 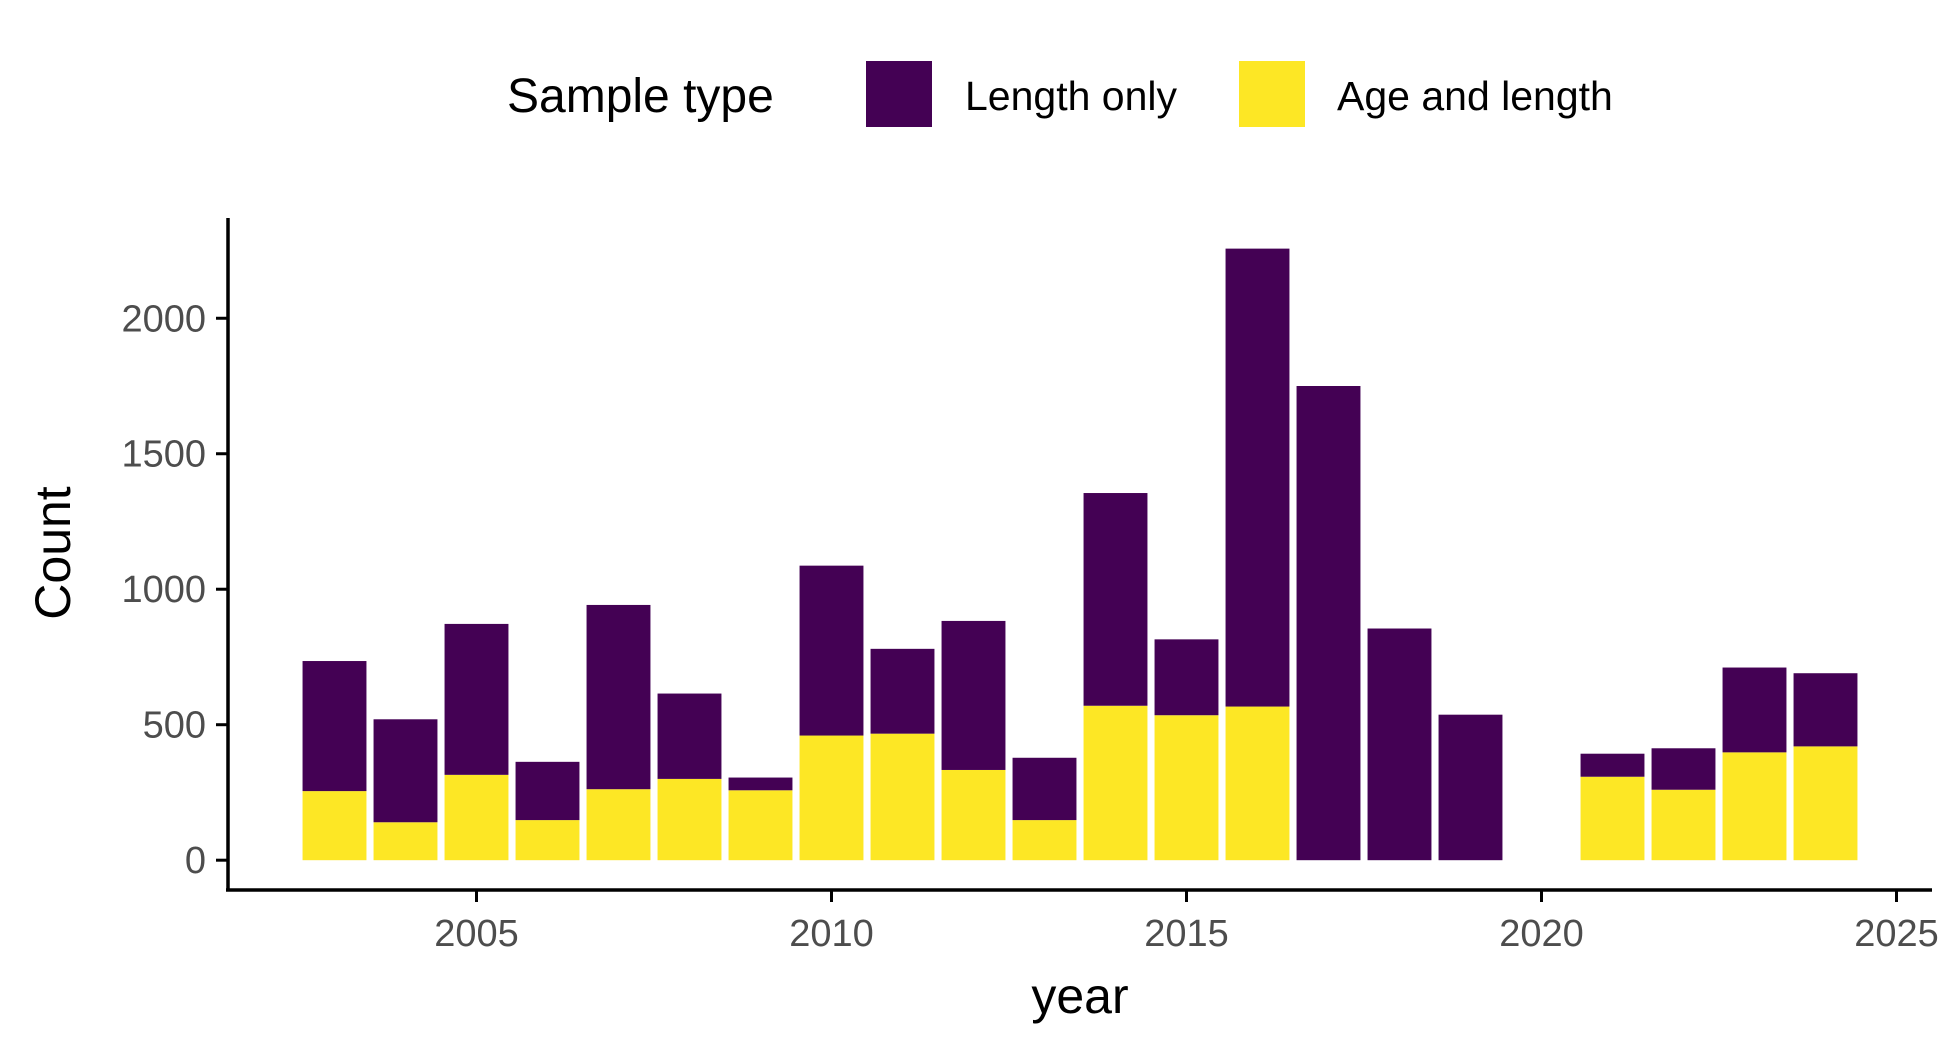 I want to click on bar-length-only-2004, so click(x=405, y=771).